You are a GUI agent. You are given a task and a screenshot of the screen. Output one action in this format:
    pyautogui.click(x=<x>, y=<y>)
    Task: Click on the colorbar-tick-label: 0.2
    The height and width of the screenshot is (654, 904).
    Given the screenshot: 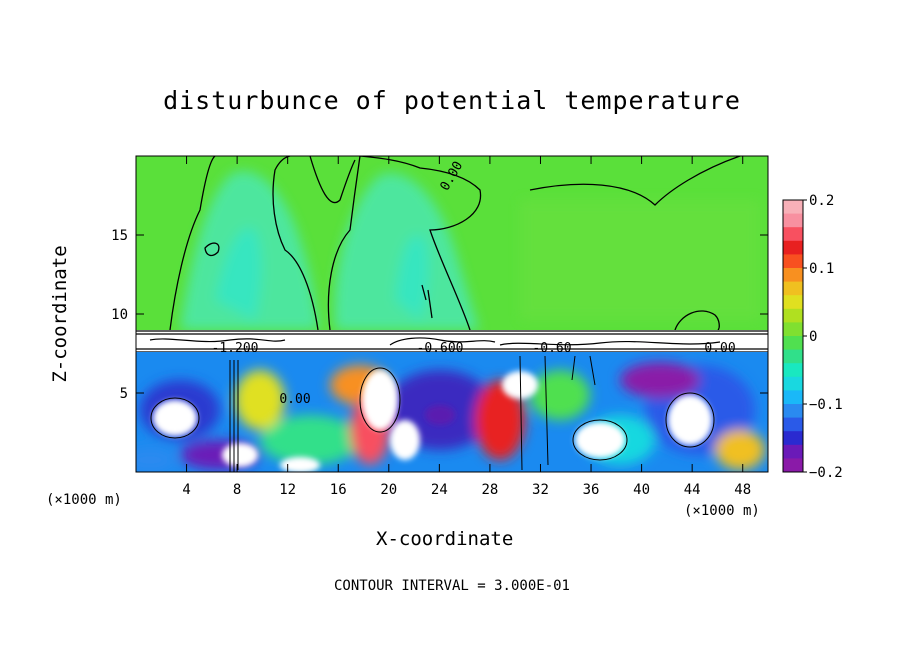 What is the action you would take?
    pyautogui.click(x=821, y=201)
    